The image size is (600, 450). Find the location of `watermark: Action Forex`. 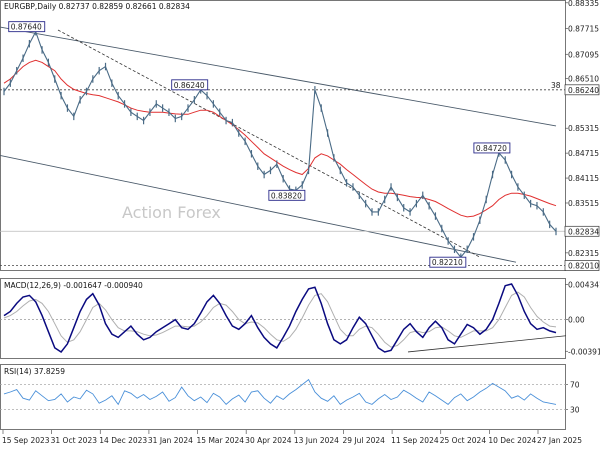

watermark: Action Forex is located at coordinates (171, 212).